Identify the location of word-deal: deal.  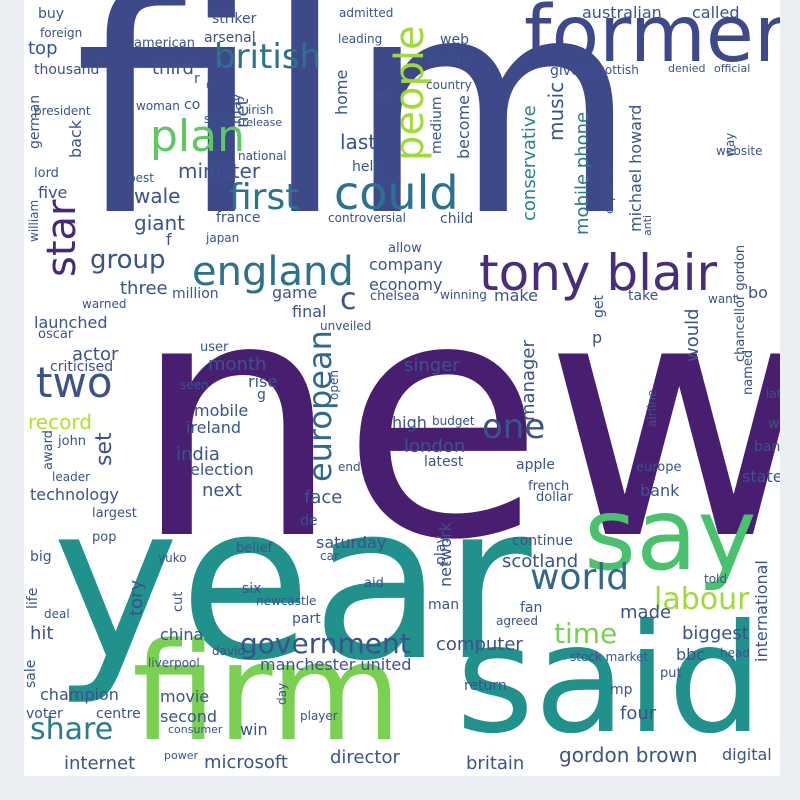
(57, 614).